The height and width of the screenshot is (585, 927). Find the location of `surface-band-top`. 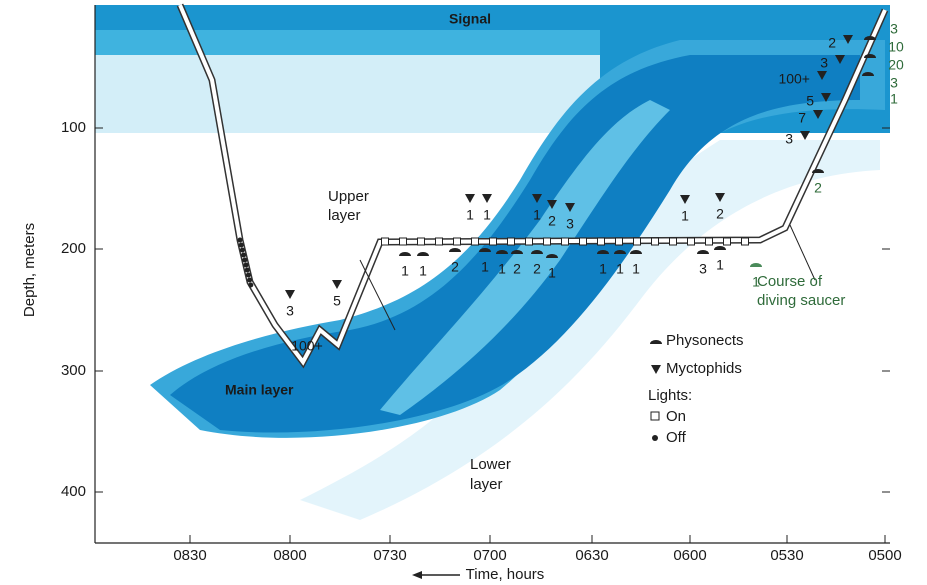

surface-band-top is located at coordinates (492, 17).